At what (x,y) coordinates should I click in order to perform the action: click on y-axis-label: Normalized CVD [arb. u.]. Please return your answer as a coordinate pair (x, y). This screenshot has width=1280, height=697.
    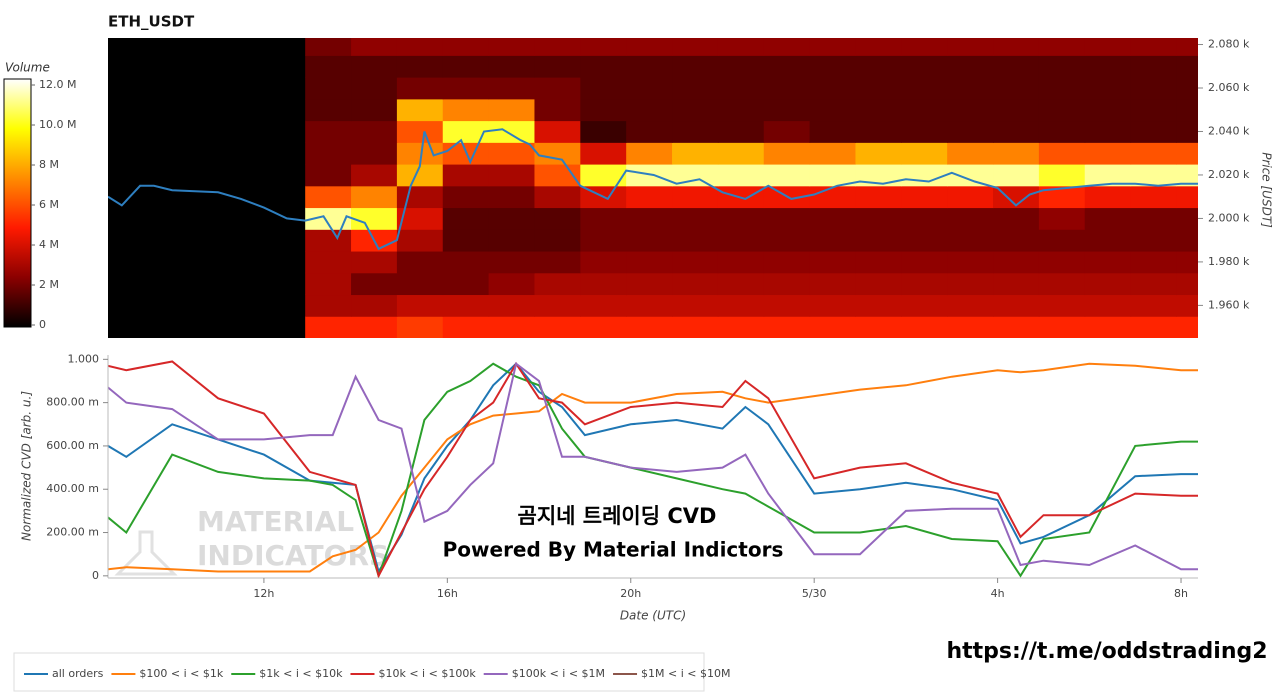
    Looking at the image, I should click on (27, 466).